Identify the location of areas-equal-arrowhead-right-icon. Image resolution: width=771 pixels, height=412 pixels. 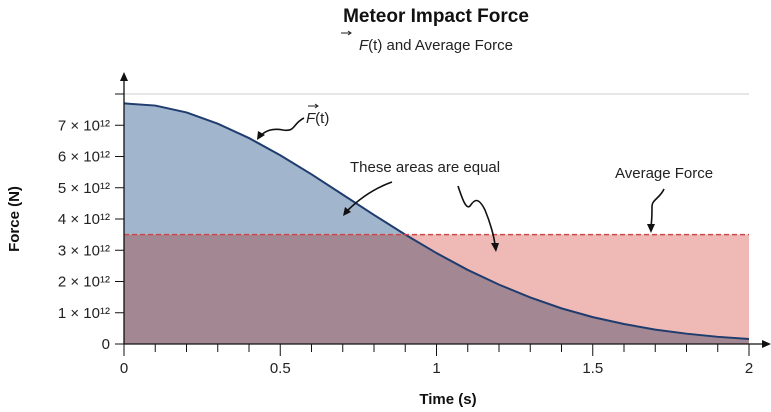
(495, 247).